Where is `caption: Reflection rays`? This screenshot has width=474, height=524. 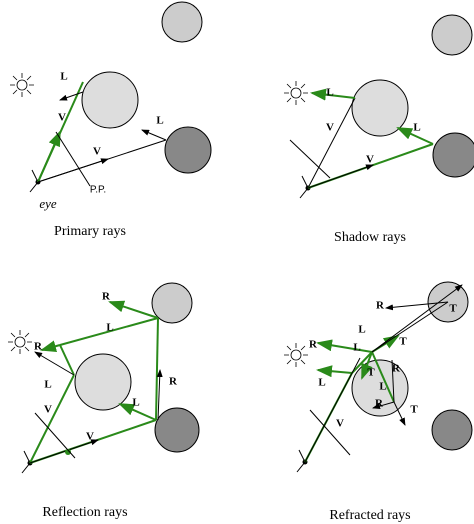
caption: Reflection rays is located at coordinates (84, 512).